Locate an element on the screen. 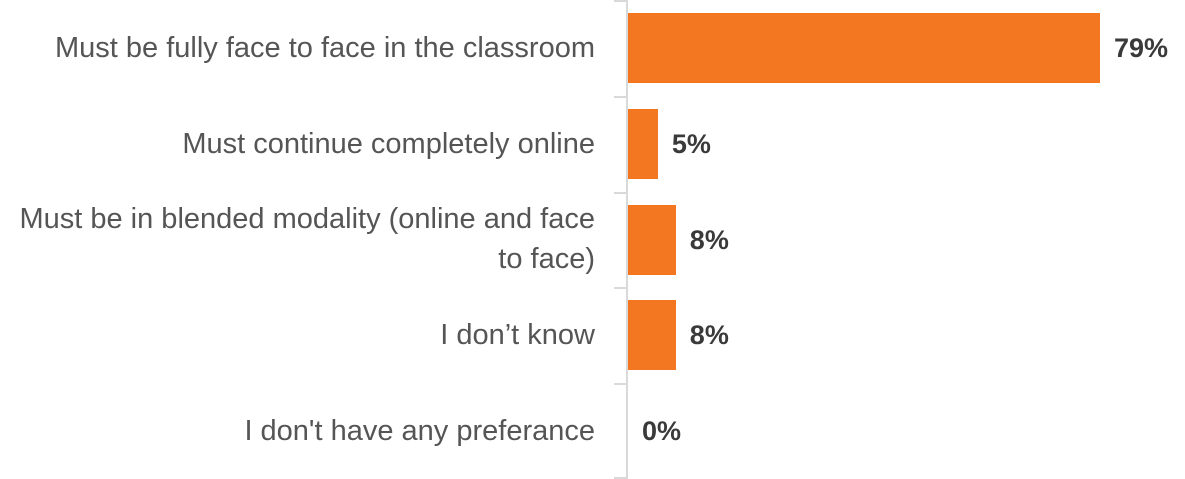  value-label: 5% is located at coordinates (691, 143).